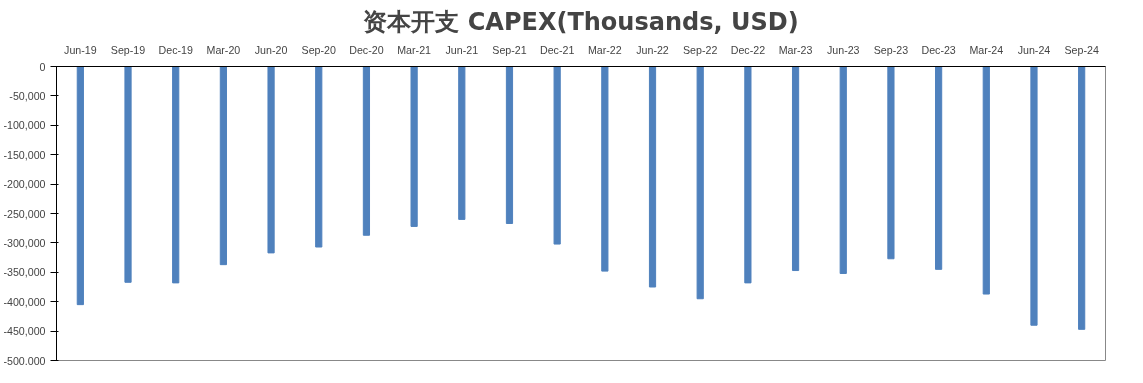  I want to click on y-tick-label: -200,000, so click(24, 184).